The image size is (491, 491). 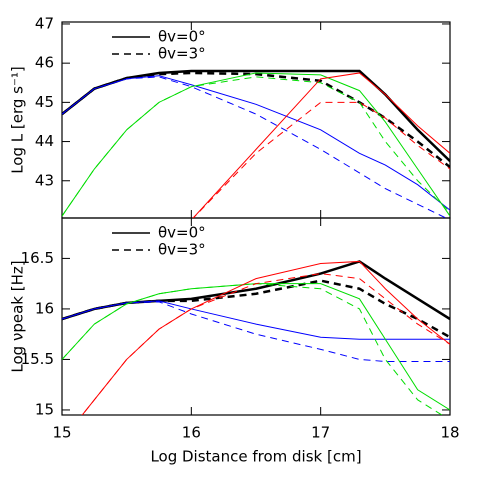 What do you see at coordinates (44, 180) in the screenshot?
I see `y-tick-label: 43` at bounding box center [44, 180].